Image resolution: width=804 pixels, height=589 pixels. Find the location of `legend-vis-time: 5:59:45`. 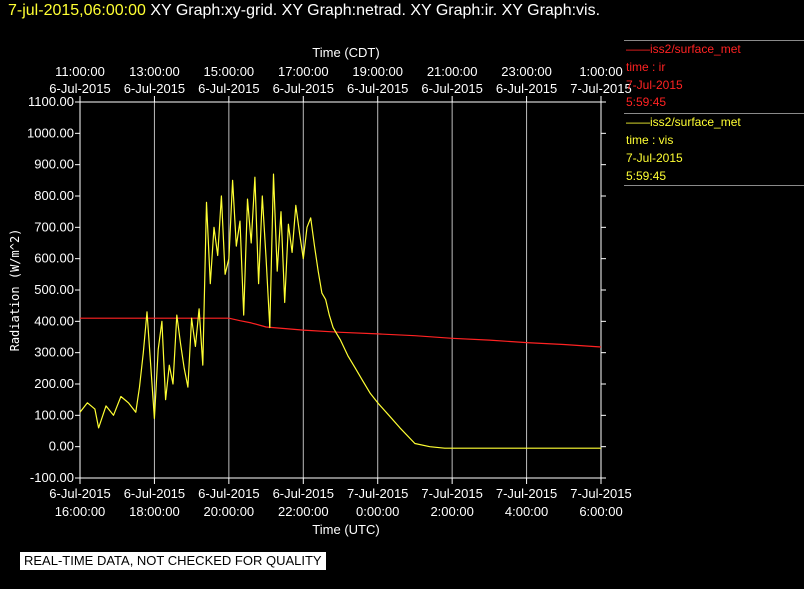

legend-vis-time: 5:59:45 is located at coordinates (646, 175).